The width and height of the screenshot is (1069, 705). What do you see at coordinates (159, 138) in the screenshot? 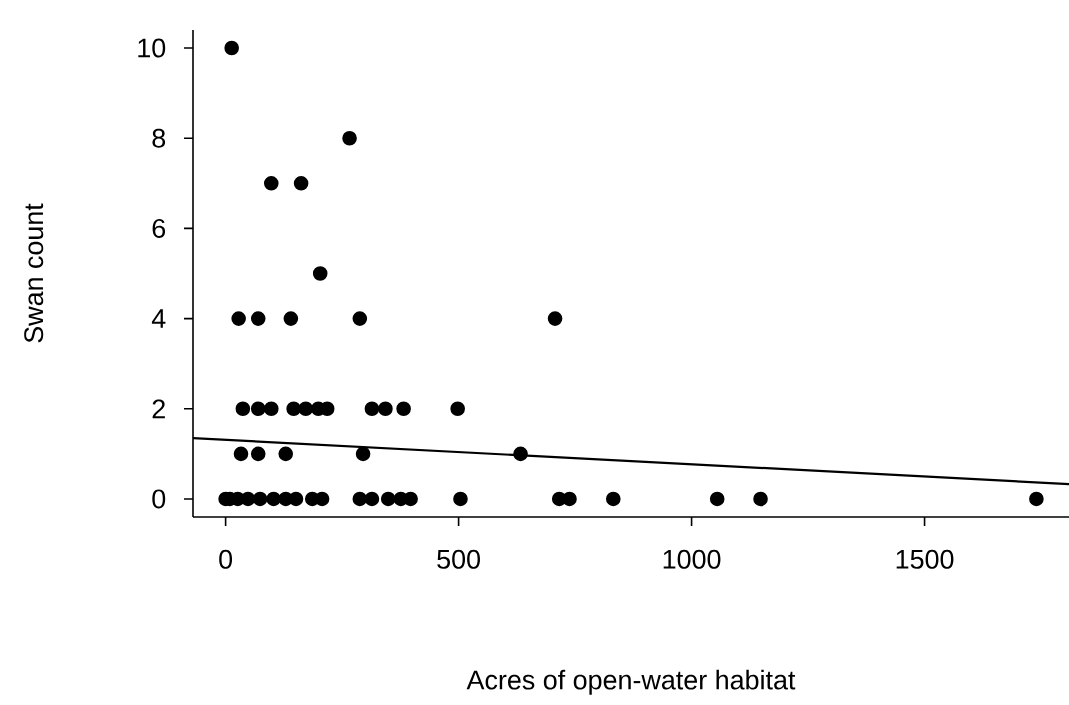
I see `y-tick-label: 8` at bounding box center [159, 138].